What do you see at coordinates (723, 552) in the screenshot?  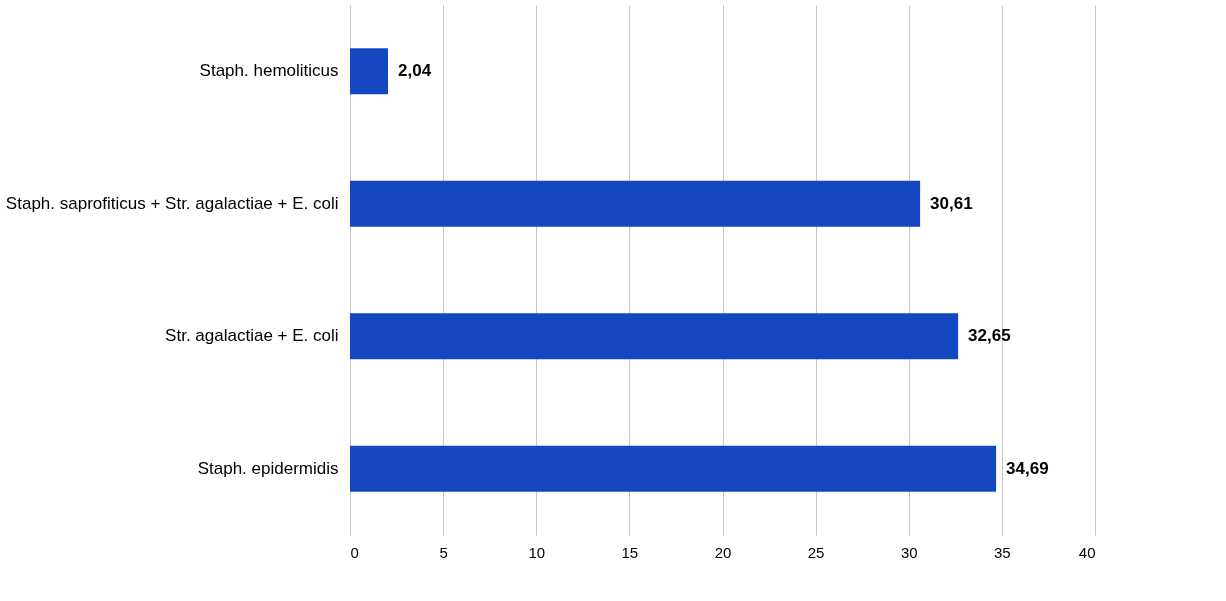 I see `x-tick-label: 20` at bounding box center [723, 552].